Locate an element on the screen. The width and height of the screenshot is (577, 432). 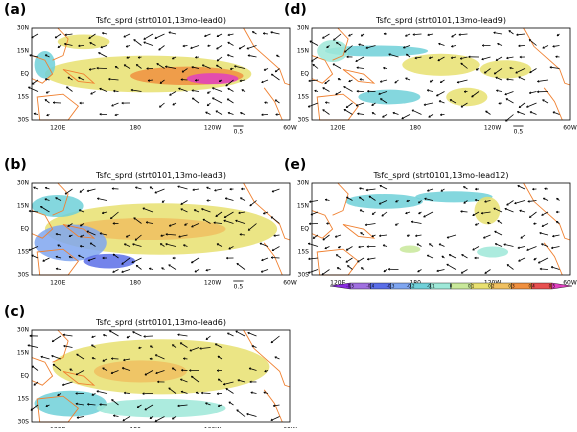
wind-arrow is located at coordinates (148, 336).